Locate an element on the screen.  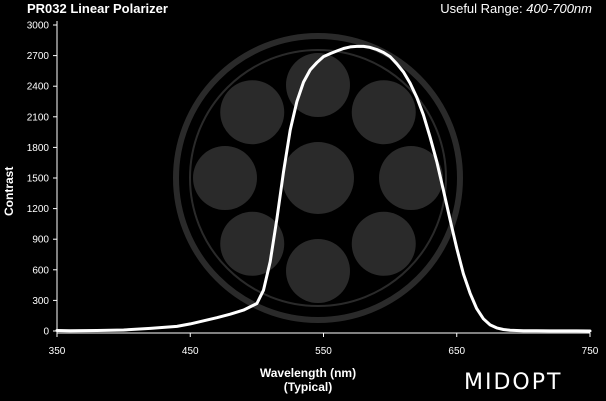
watermark-center-dot is located at coordinates (318, 178).